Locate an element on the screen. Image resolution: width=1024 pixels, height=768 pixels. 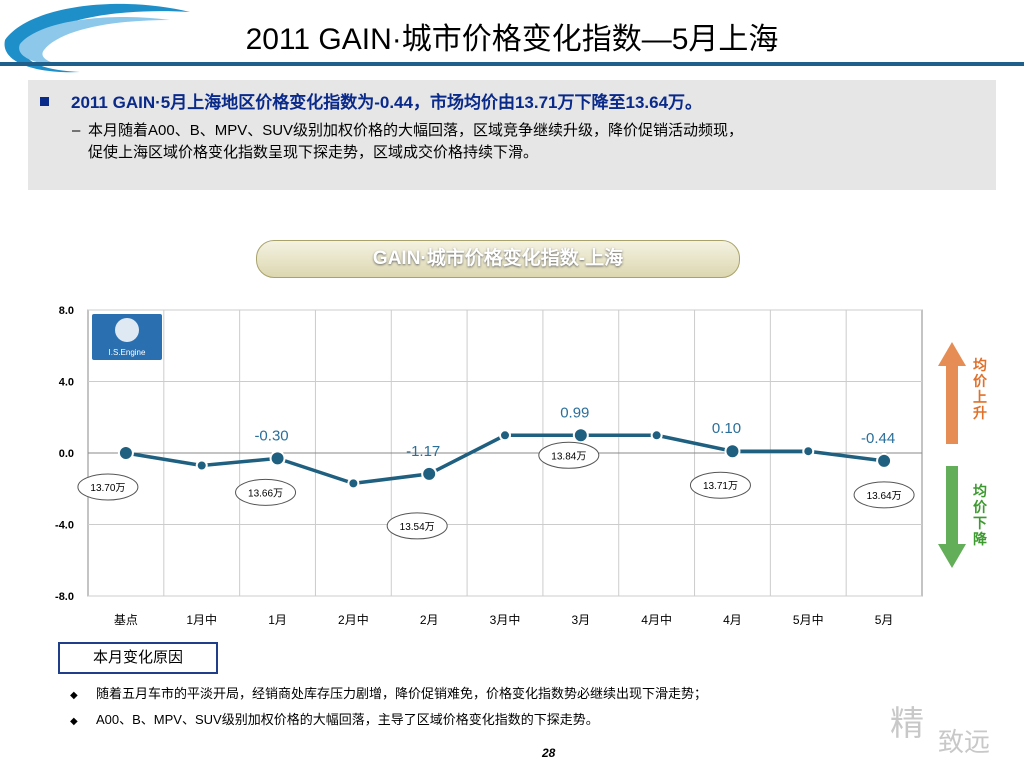
x-tick-label: 2月 is located at coordinates (429, 620).